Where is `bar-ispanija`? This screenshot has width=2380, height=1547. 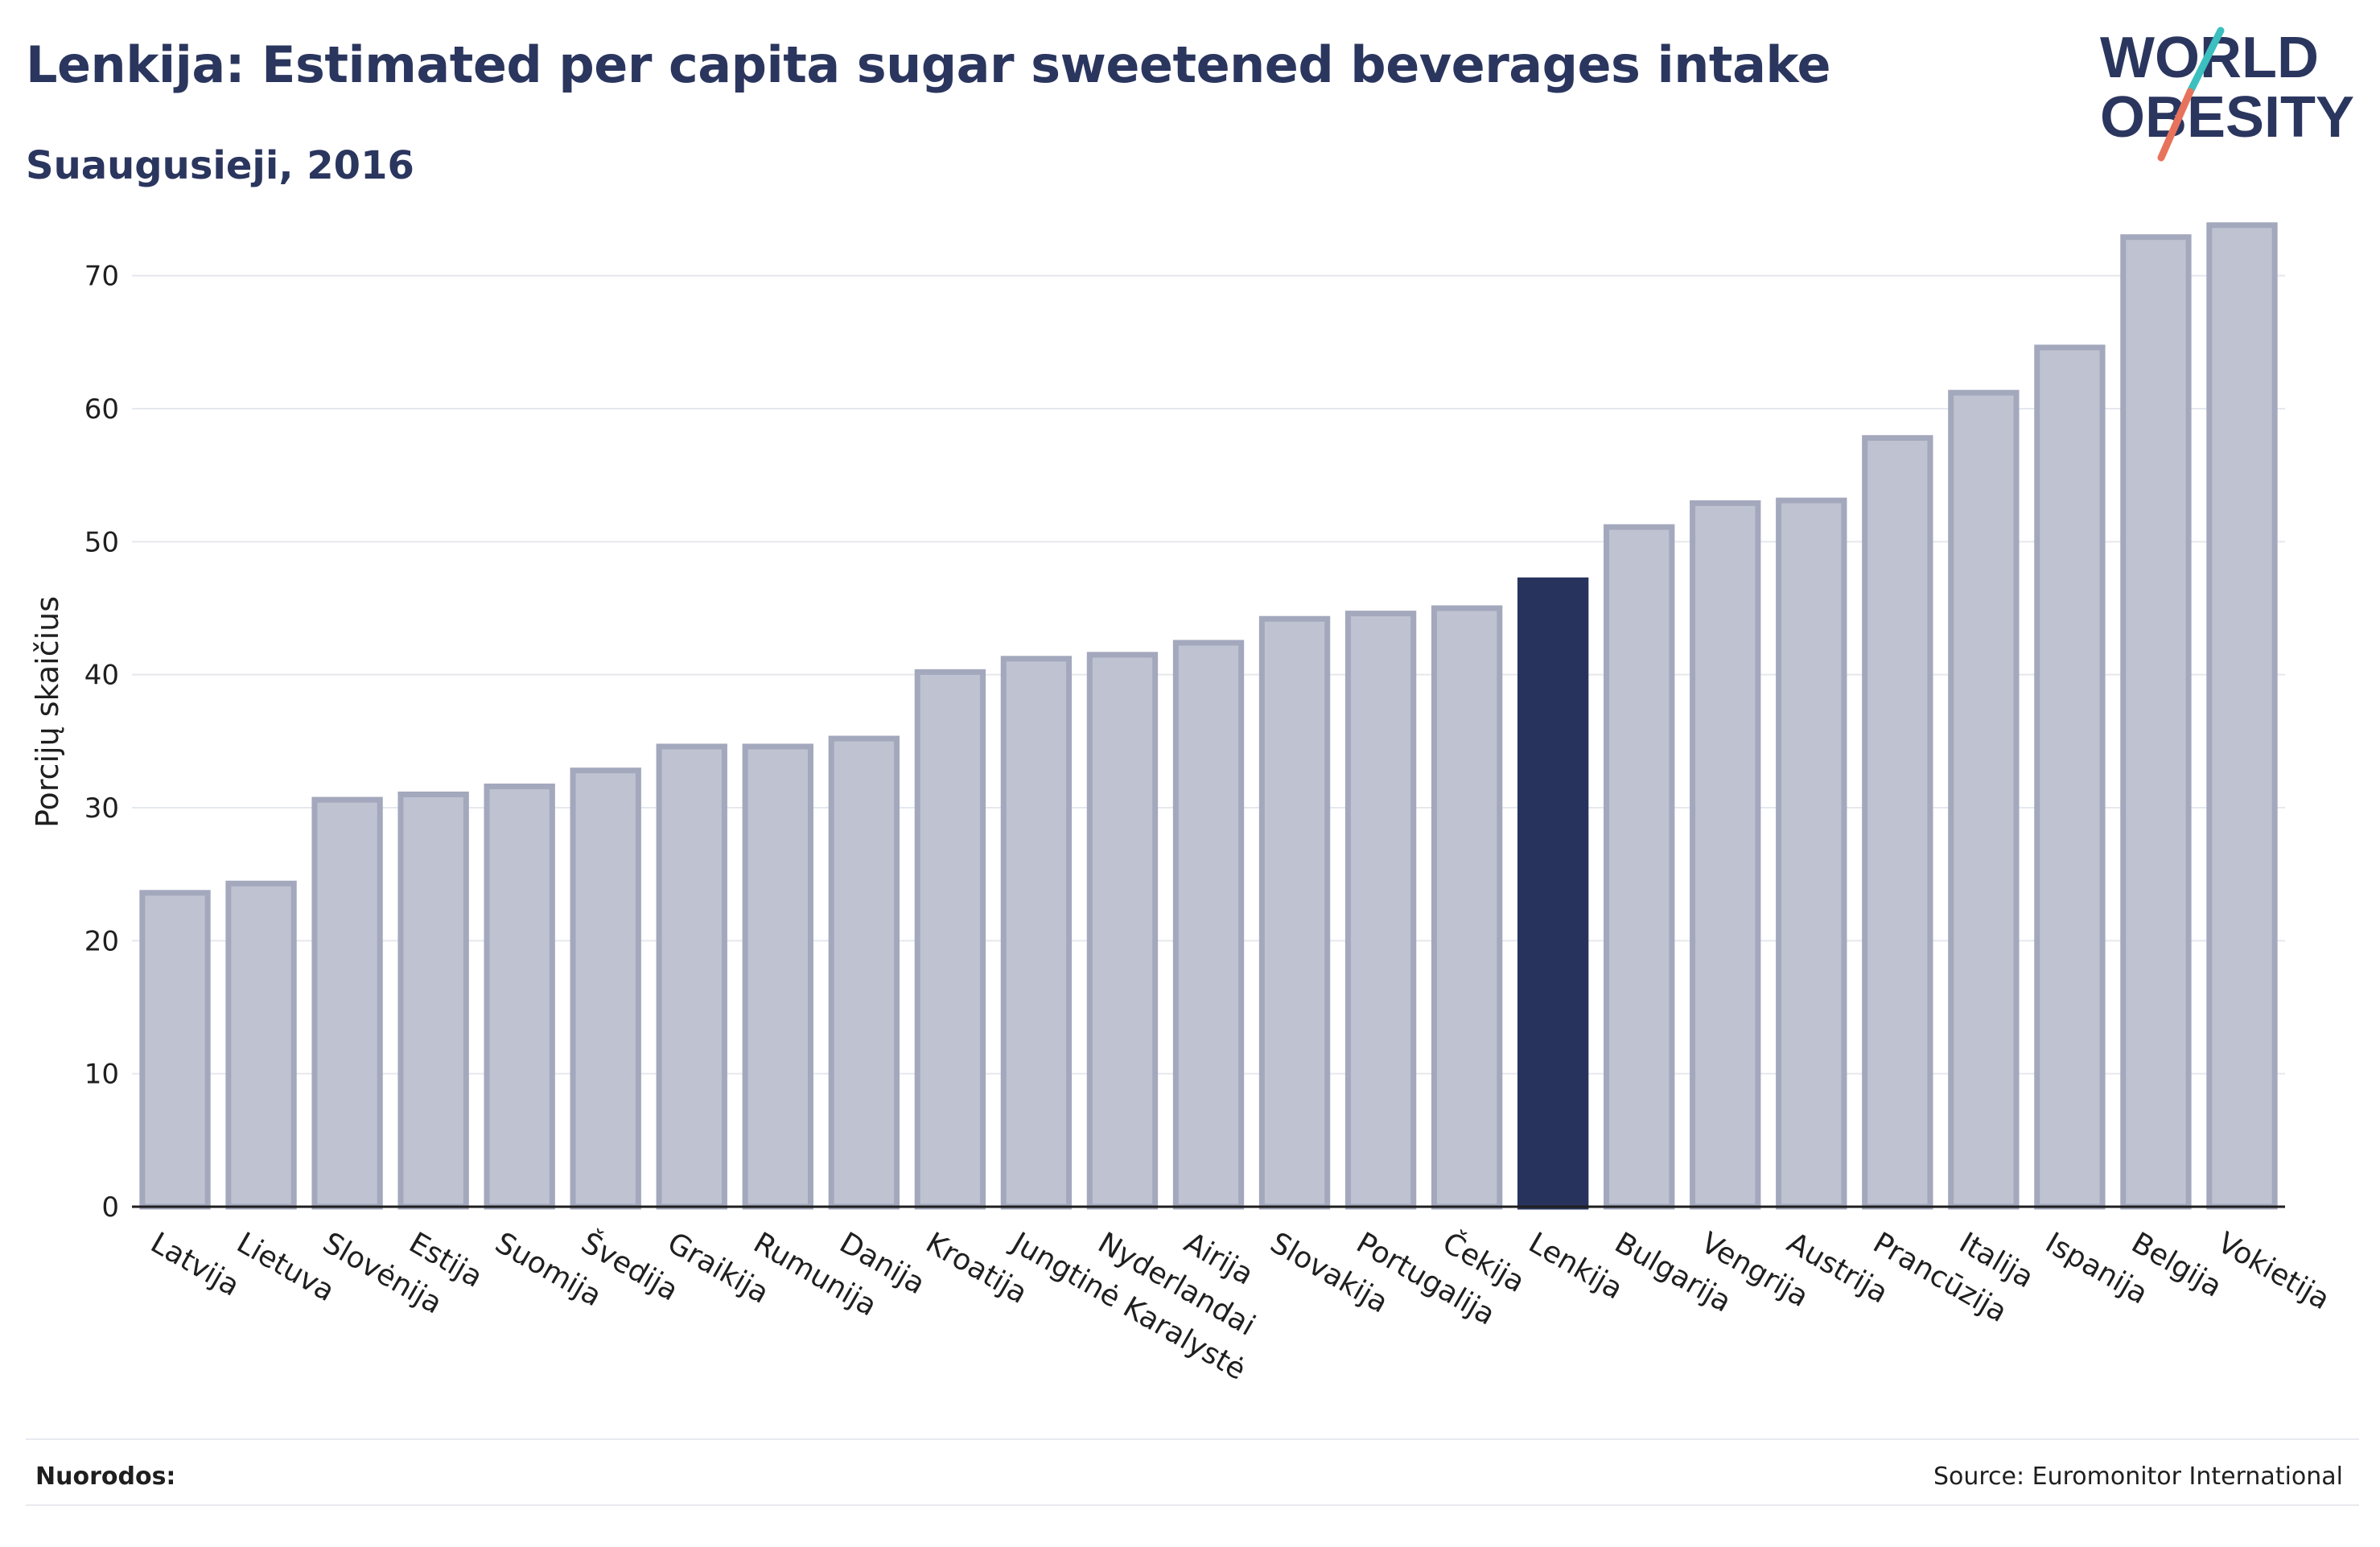
bar-ispanija is located at coordinates (2070, 777).